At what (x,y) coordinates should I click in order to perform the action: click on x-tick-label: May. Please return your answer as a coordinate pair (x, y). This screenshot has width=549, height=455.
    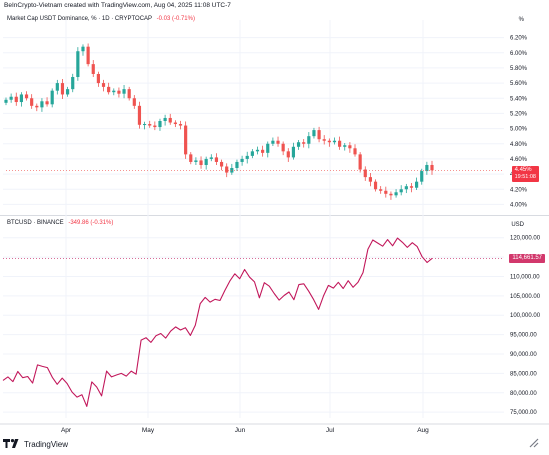
    Looking at the image, I should click on (148, 430).